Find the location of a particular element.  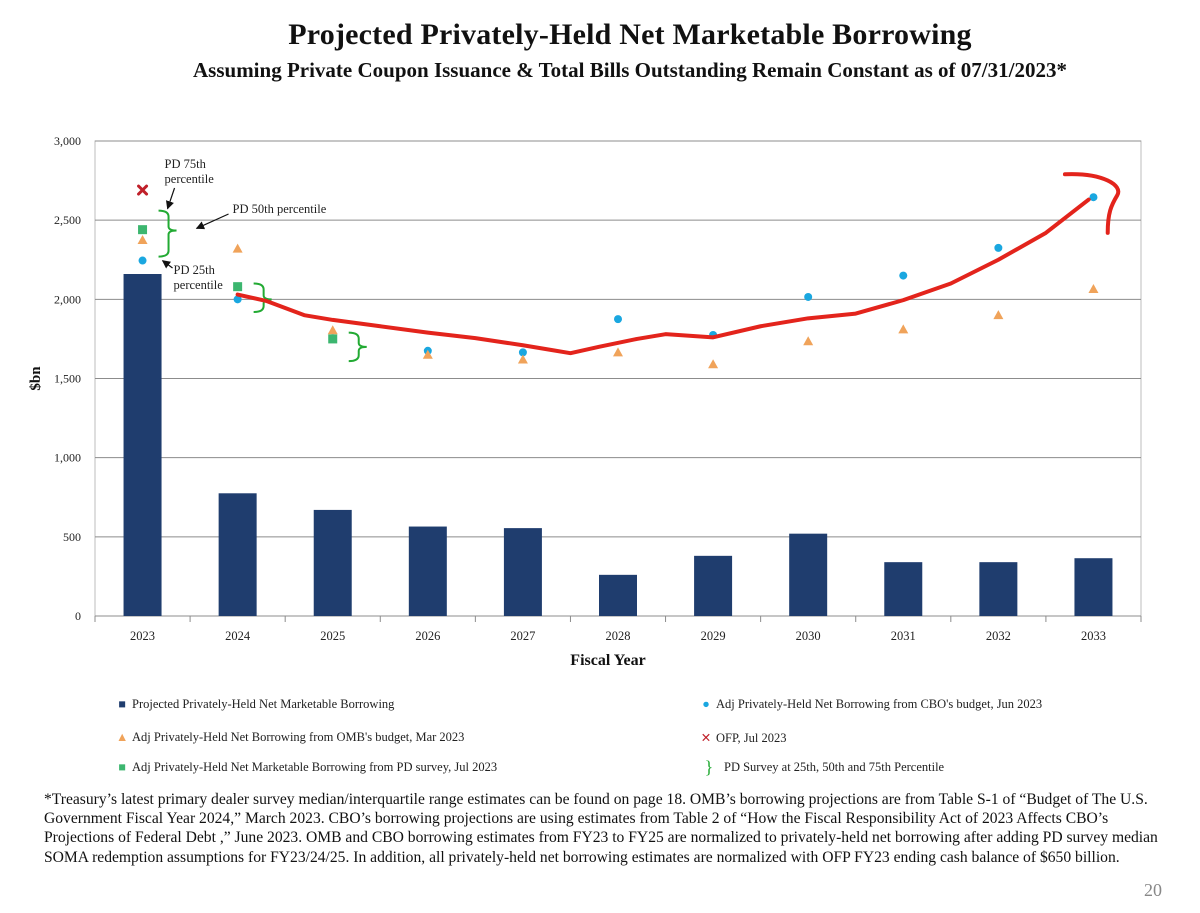

hand-drawn-hook is located at coordinates (1091, 203).